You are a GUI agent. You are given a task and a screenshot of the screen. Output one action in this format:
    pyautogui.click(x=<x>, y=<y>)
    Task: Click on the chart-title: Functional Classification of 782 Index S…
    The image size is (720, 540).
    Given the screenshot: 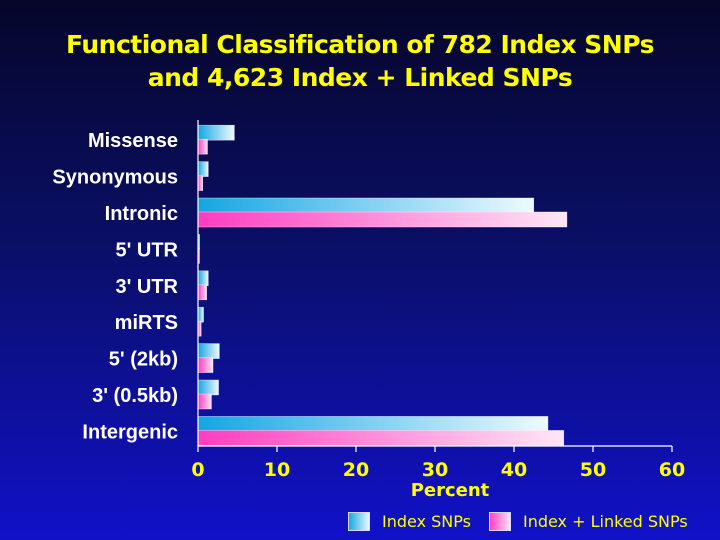 What is the action you would take?
    pyautogui.click(x=360, y=61)
    